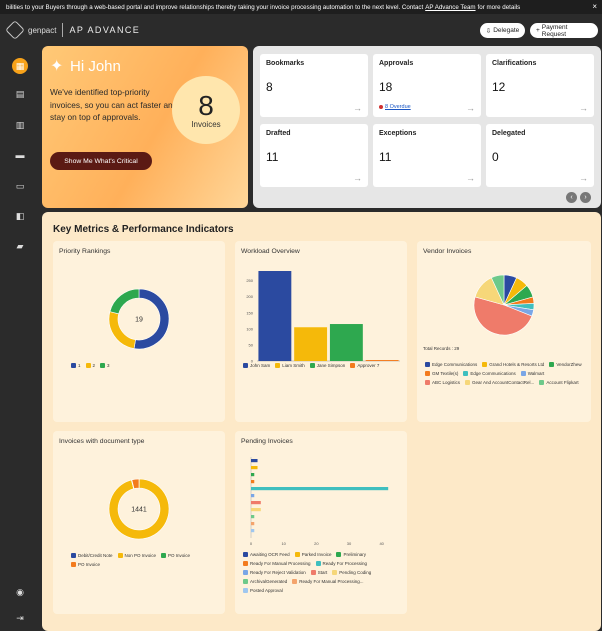 Image resolution: width=602 pixels, height=631 pixels. Describe the element at coordinates (20, 246) in the screenshot. I see `sidebar-item-folder: ▰` at that location.